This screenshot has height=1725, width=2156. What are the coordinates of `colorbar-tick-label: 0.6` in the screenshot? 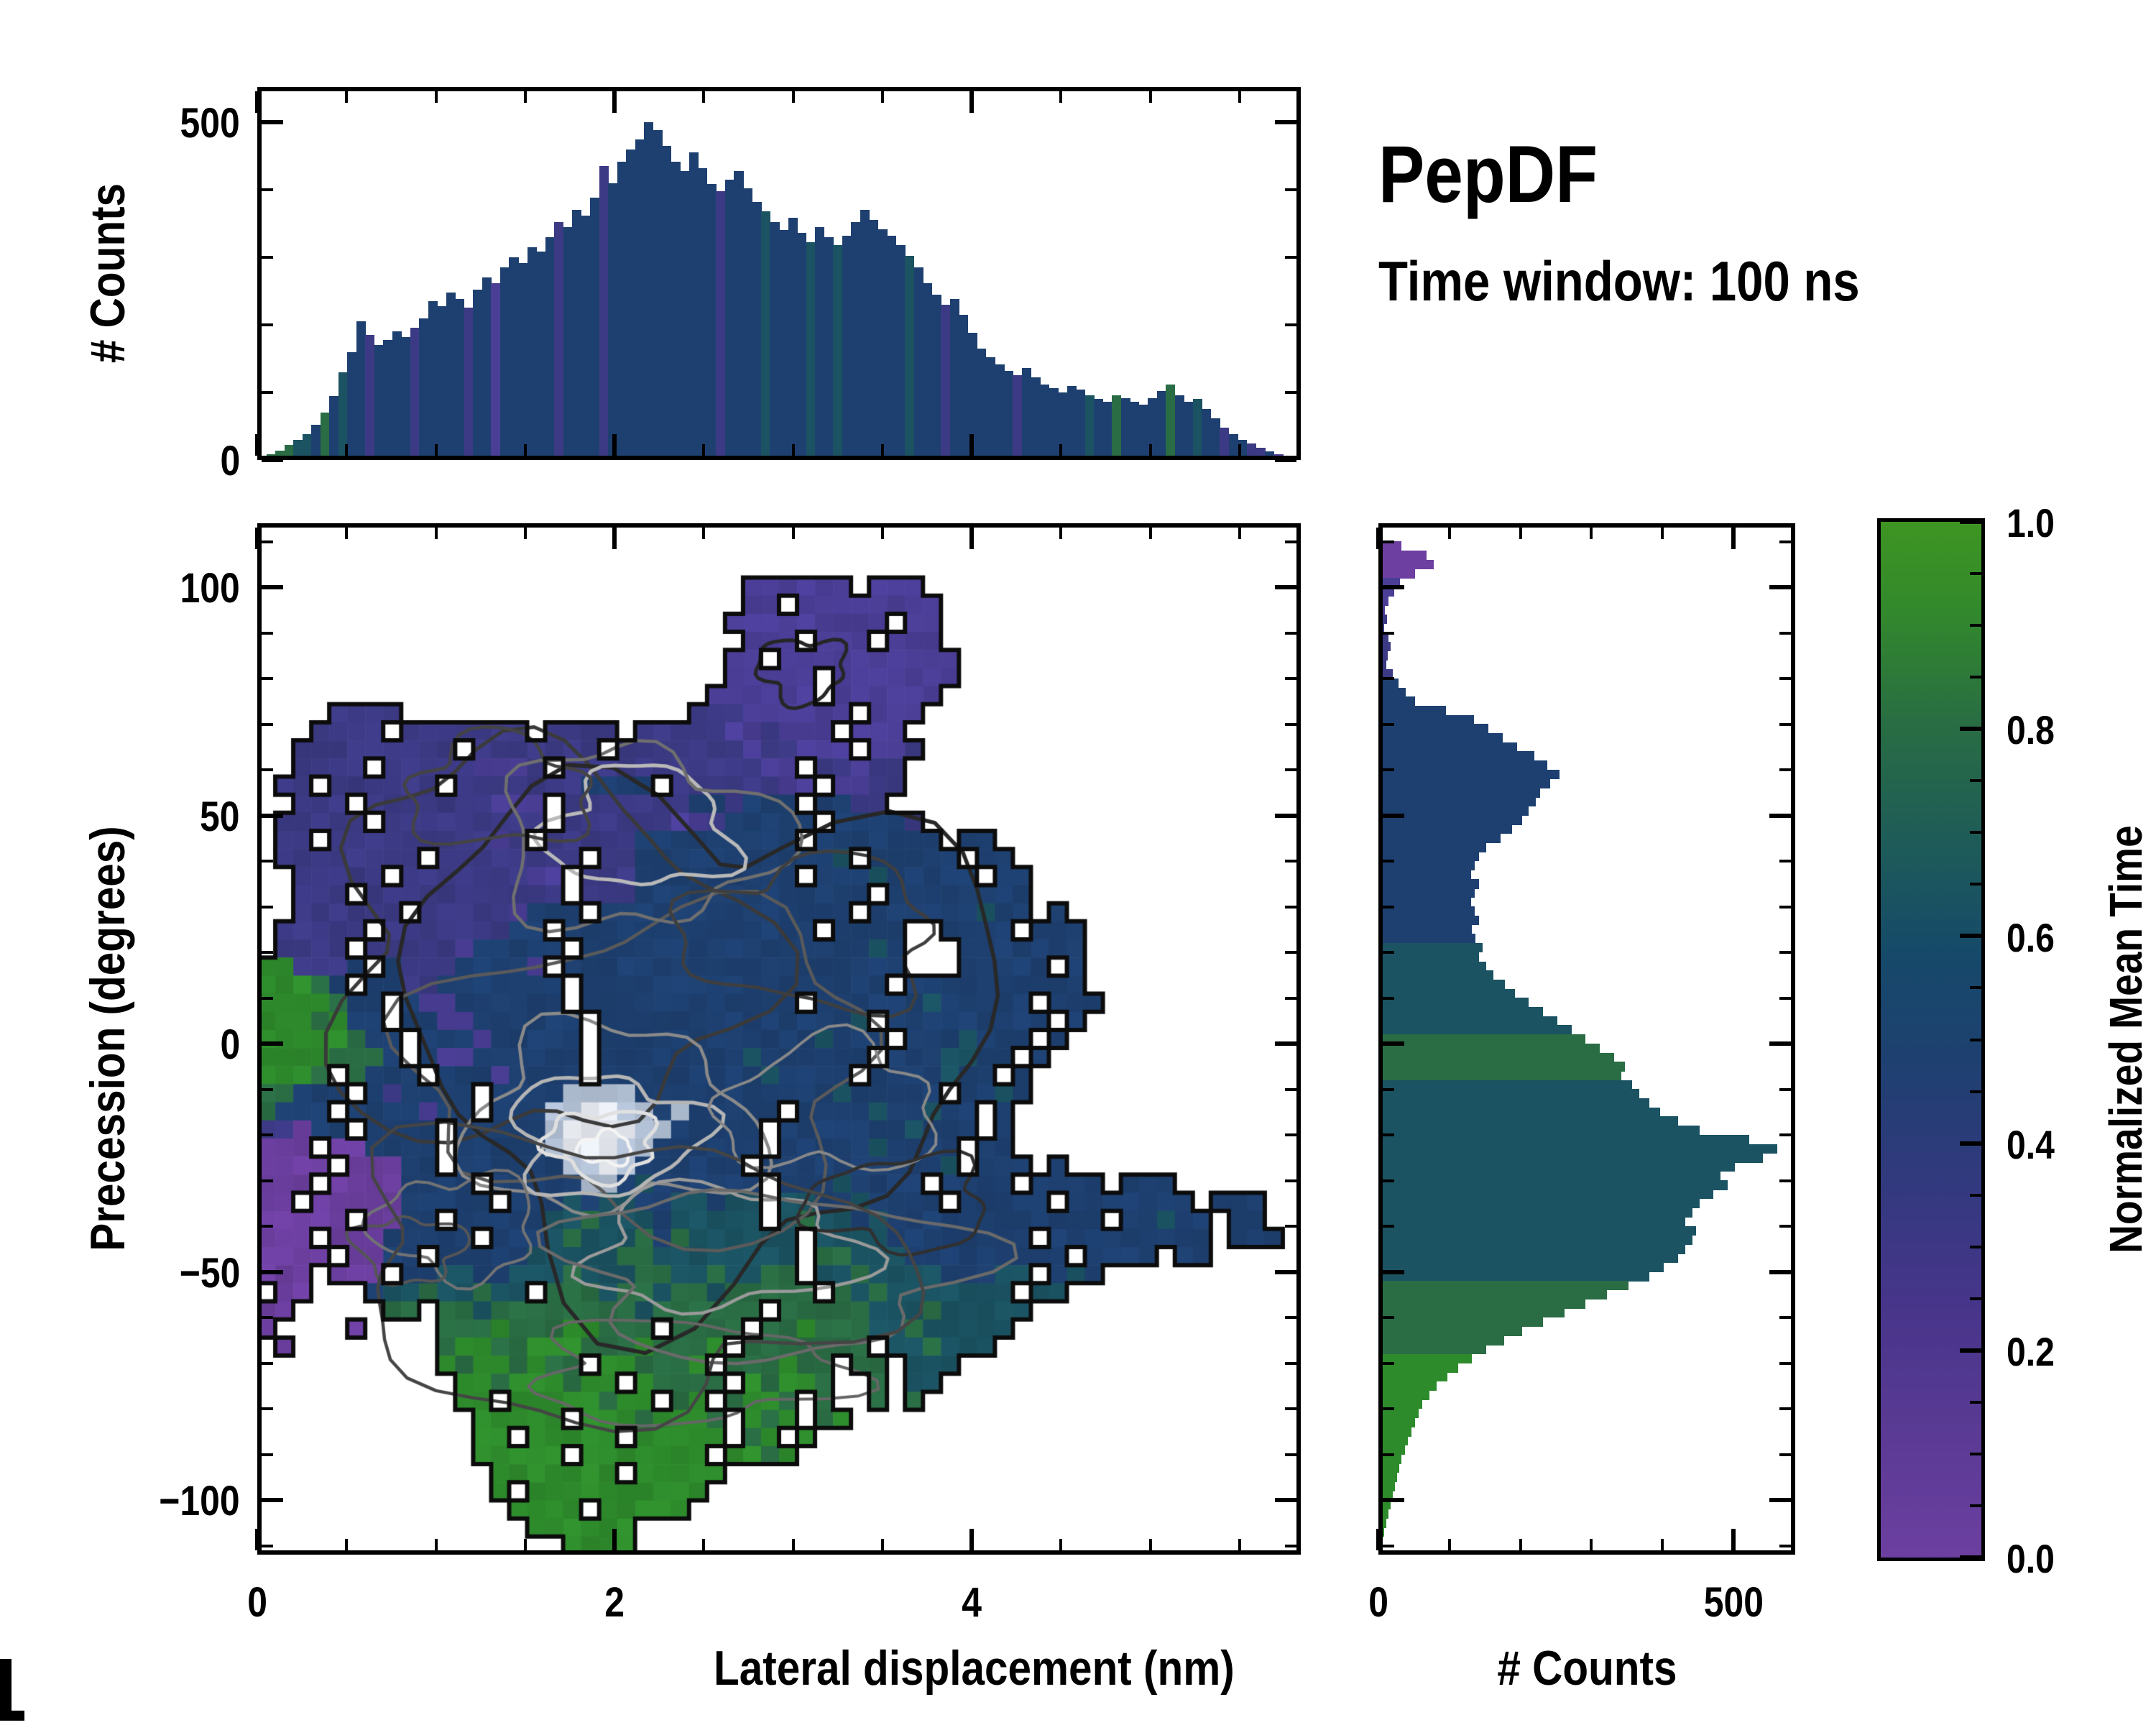 It's located at (2031, 937).